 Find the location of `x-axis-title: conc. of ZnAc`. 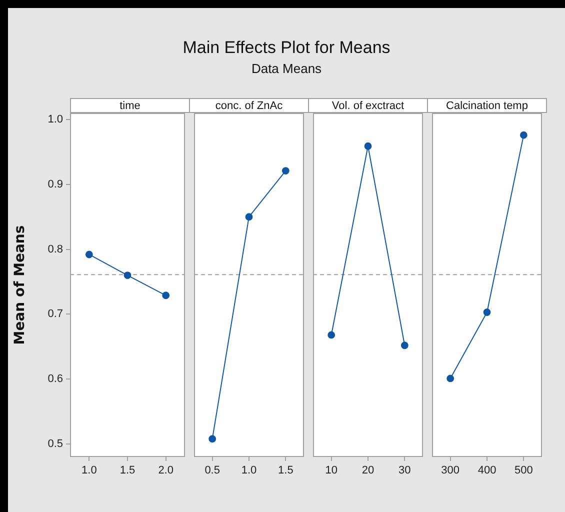

x-axis-title: conc. of ZnAc is located at coordinates (249, 105).